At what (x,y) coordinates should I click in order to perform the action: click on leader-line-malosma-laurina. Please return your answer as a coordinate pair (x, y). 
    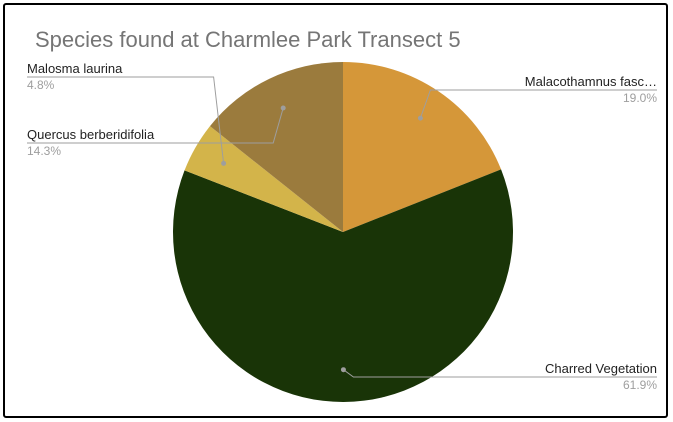
    Looking at the image, I should click on (126, 120).